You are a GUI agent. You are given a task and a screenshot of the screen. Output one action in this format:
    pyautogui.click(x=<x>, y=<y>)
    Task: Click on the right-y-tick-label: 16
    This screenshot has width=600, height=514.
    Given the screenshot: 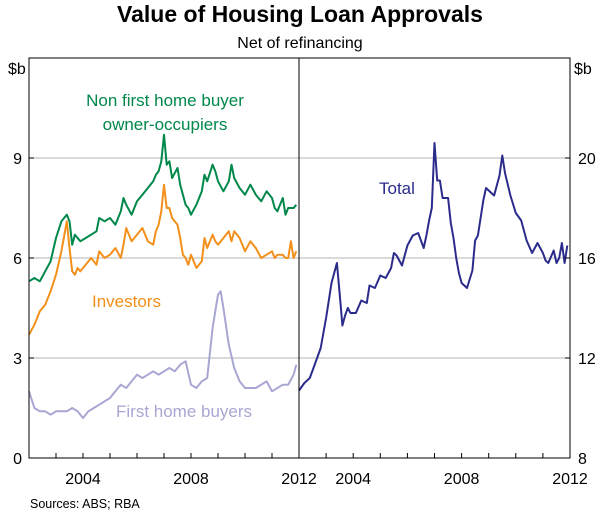 What is the action you would take?
    pyautogui.click(x=587, y=259)
    